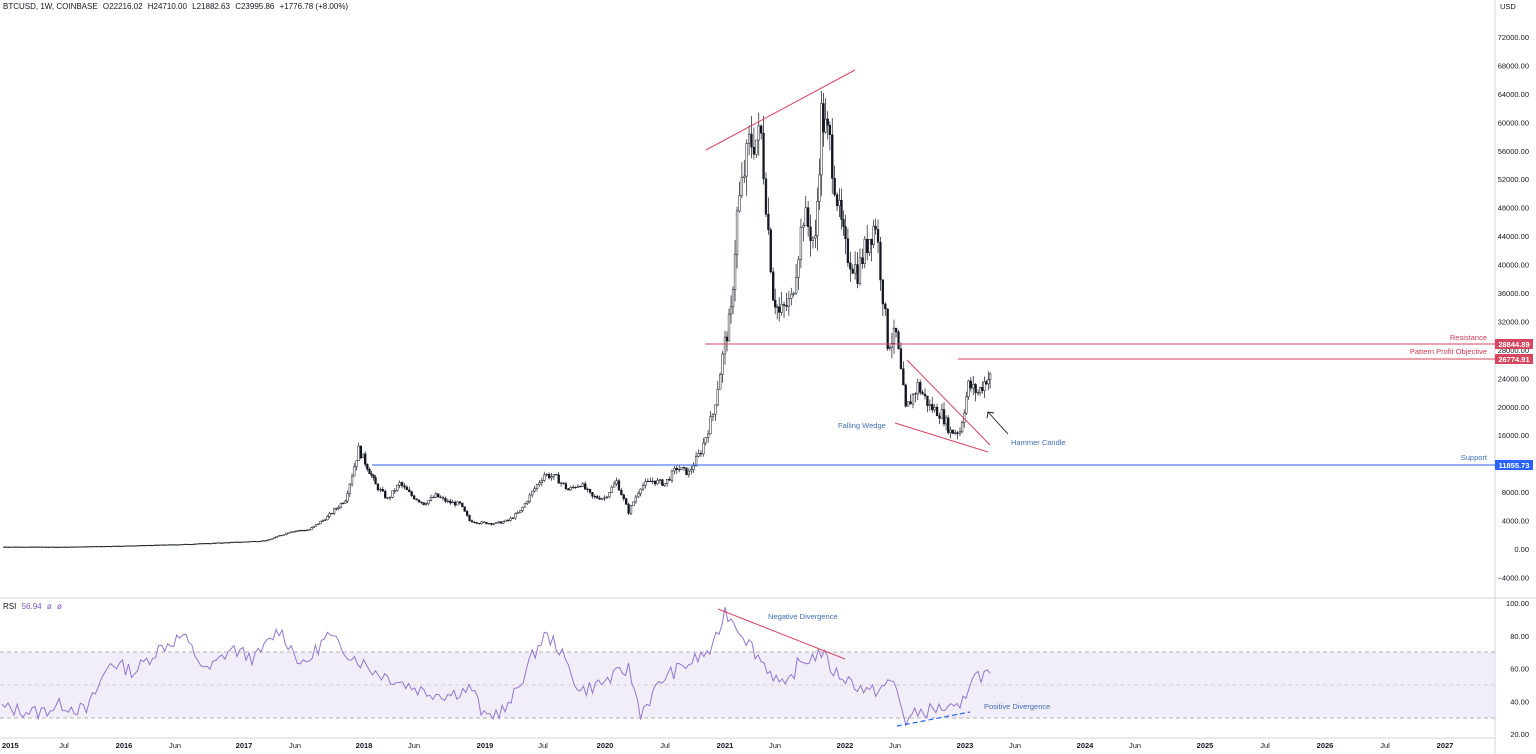  I want to click on time-tick-label: 2019, so click(485, 745).